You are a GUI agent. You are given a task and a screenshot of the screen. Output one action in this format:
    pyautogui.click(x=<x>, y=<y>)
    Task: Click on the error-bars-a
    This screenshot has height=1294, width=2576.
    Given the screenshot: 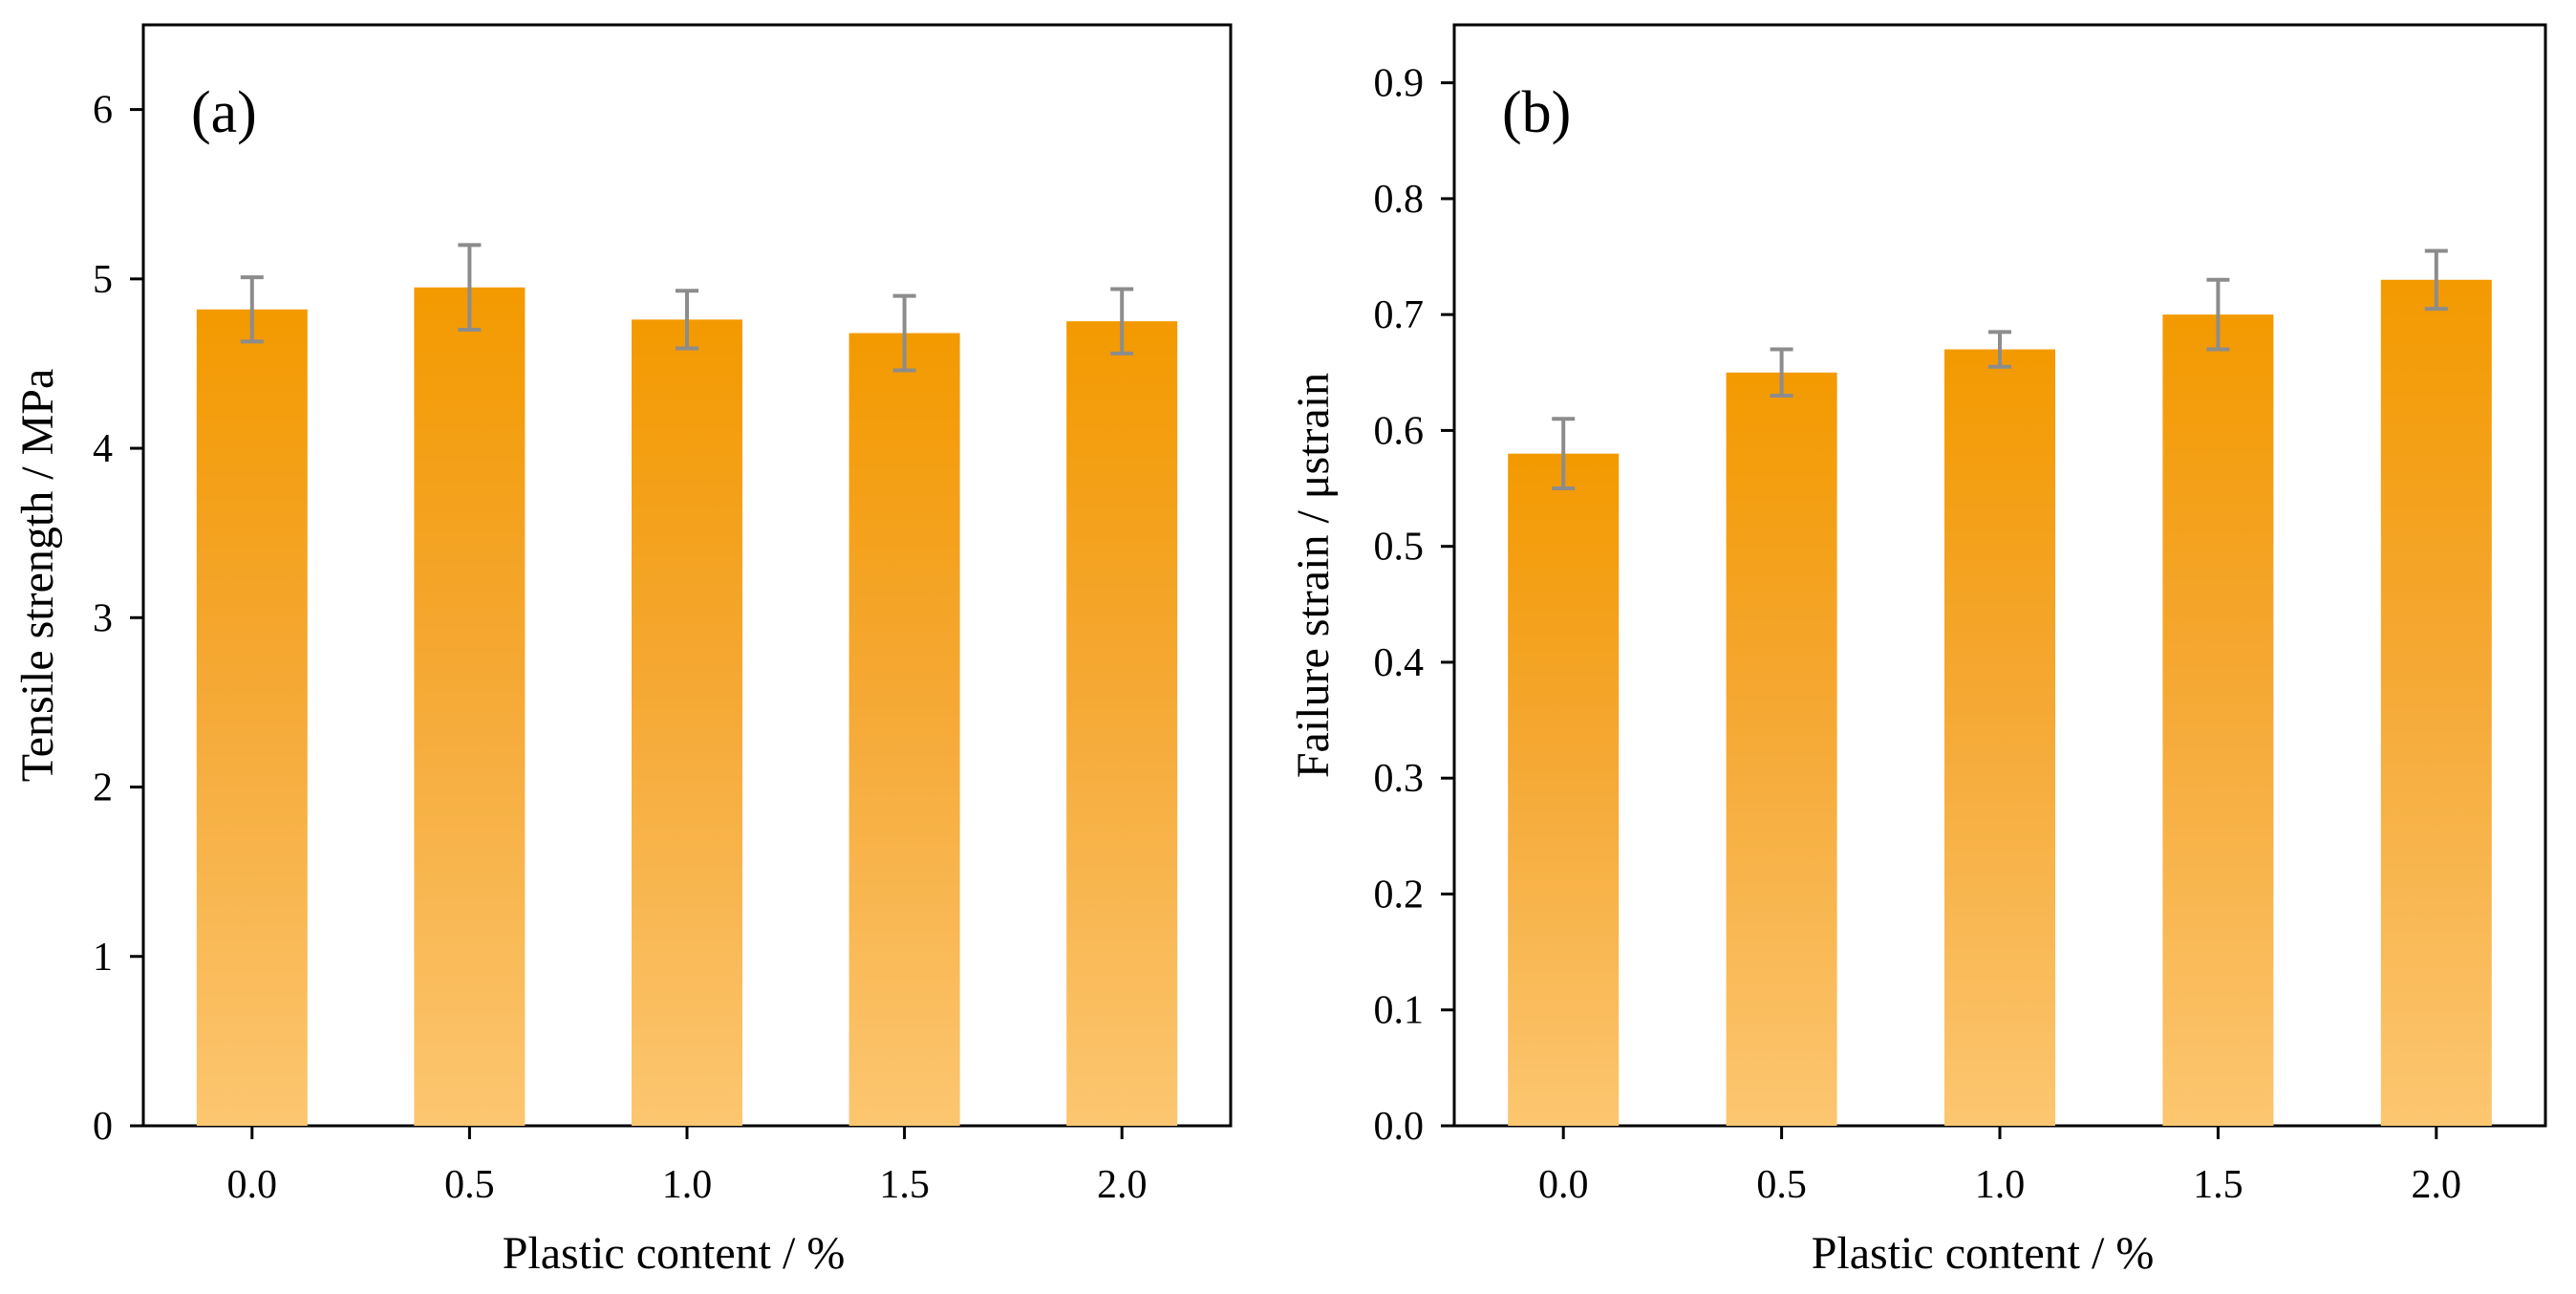 What is the action you would take?
    pyautogui.click(x=687, y=308)
    